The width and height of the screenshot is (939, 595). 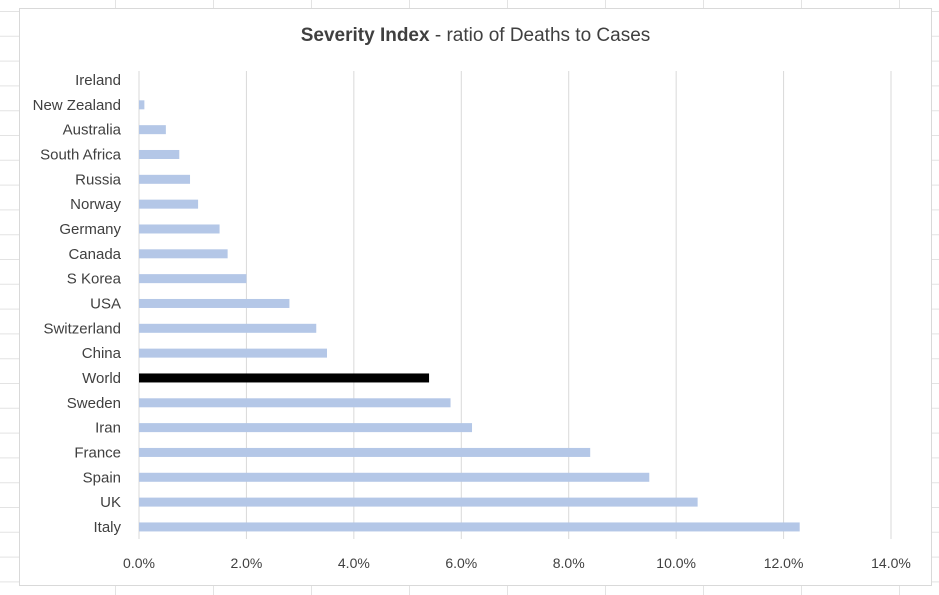 I want to click on category-label: South Africa, so click(x=81, y=154).